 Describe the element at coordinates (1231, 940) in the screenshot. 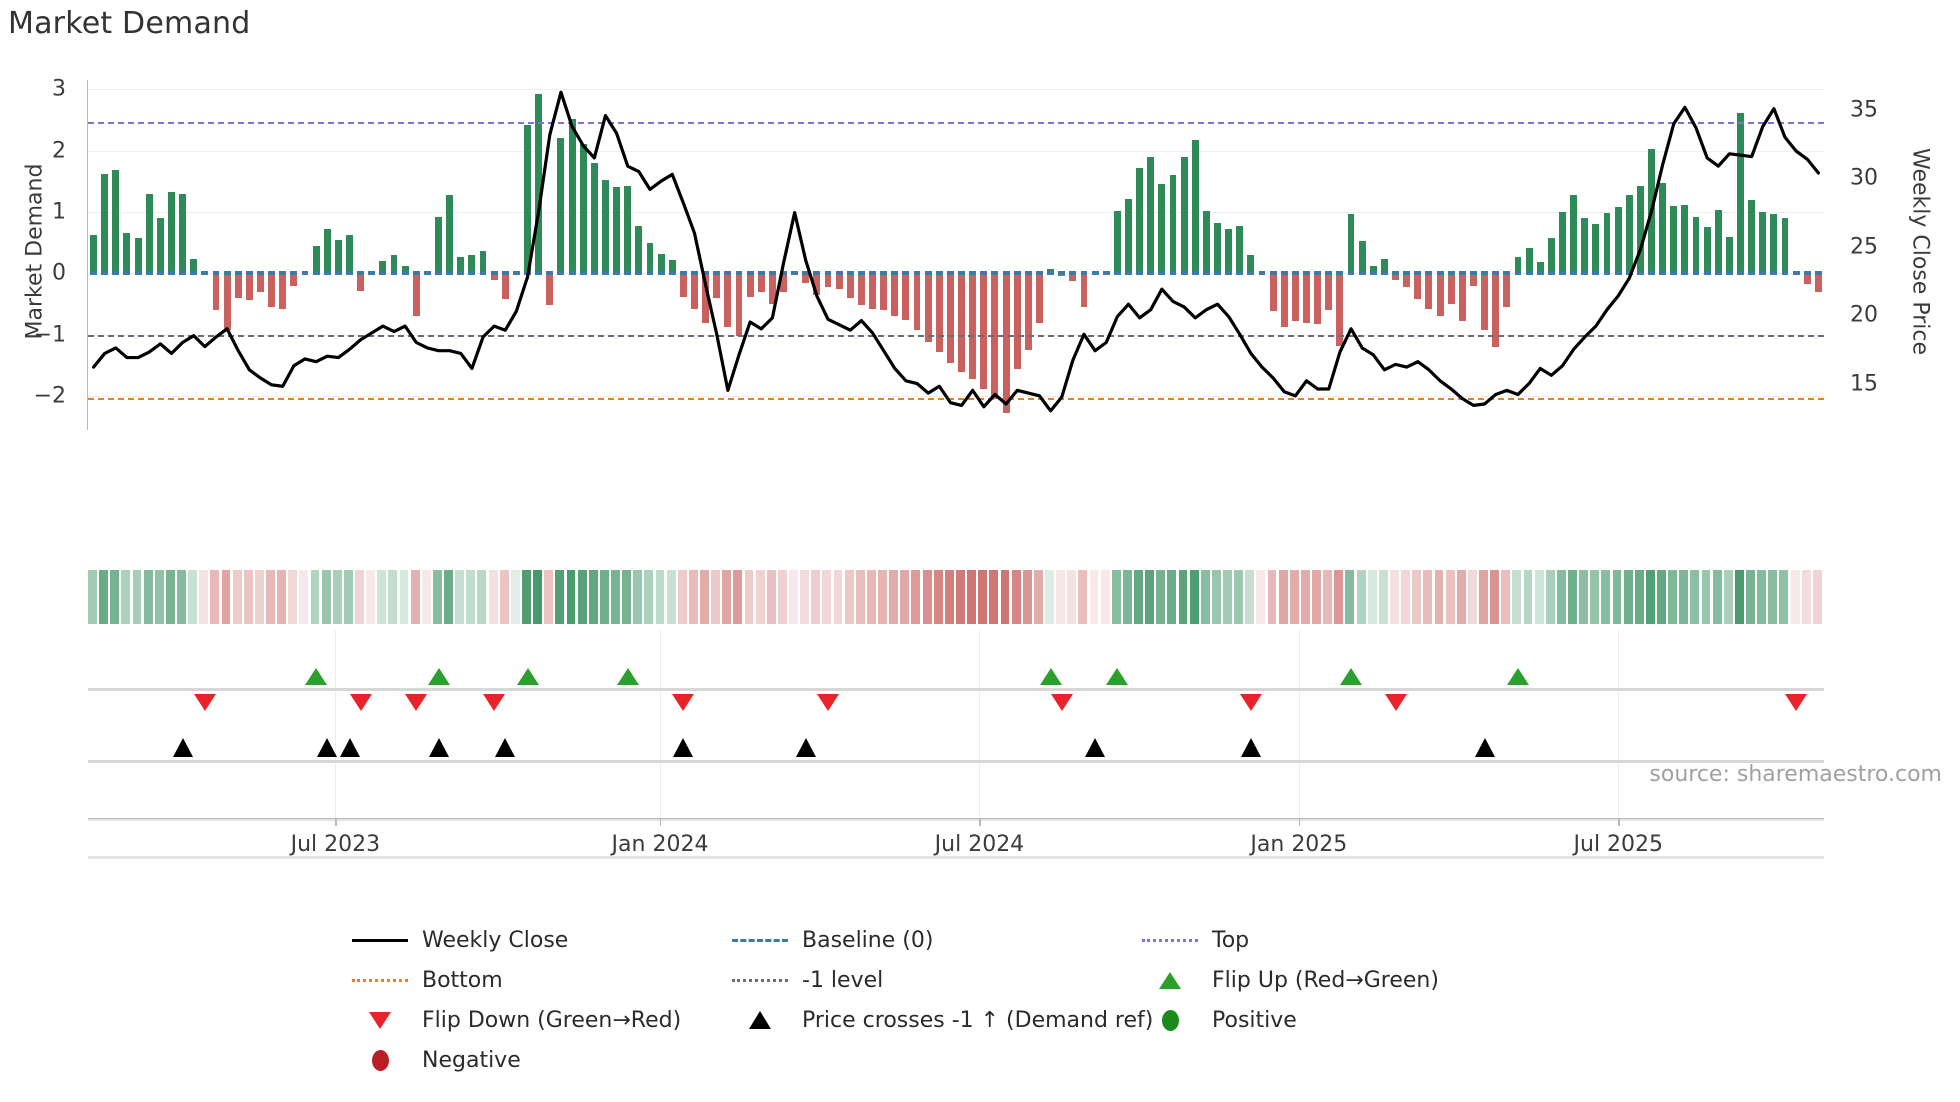

I see `legend-label: Top` at that location.